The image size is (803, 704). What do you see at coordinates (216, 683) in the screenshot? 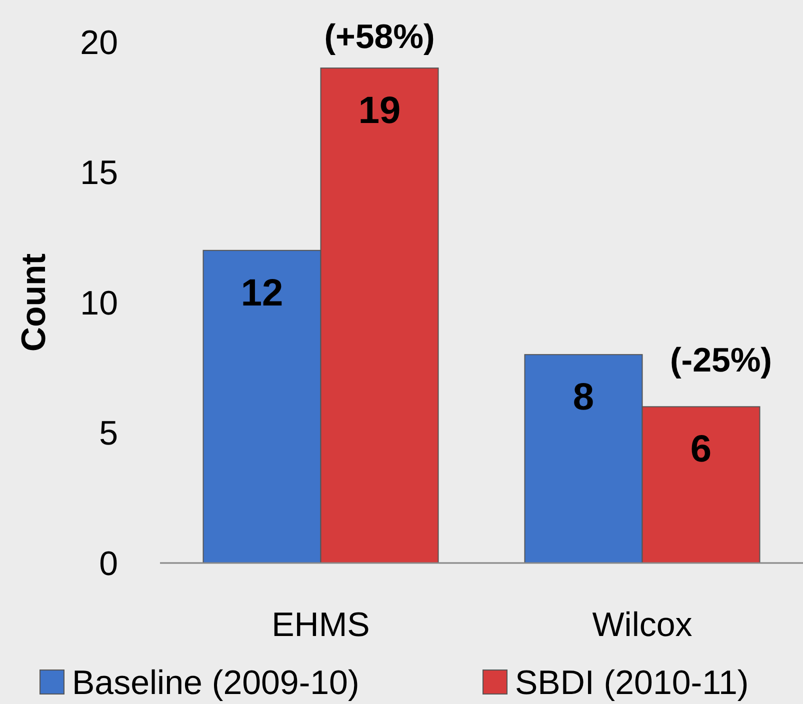
I see `legend-label: Baseline (2009-10)` at bounding box center [216, 683].